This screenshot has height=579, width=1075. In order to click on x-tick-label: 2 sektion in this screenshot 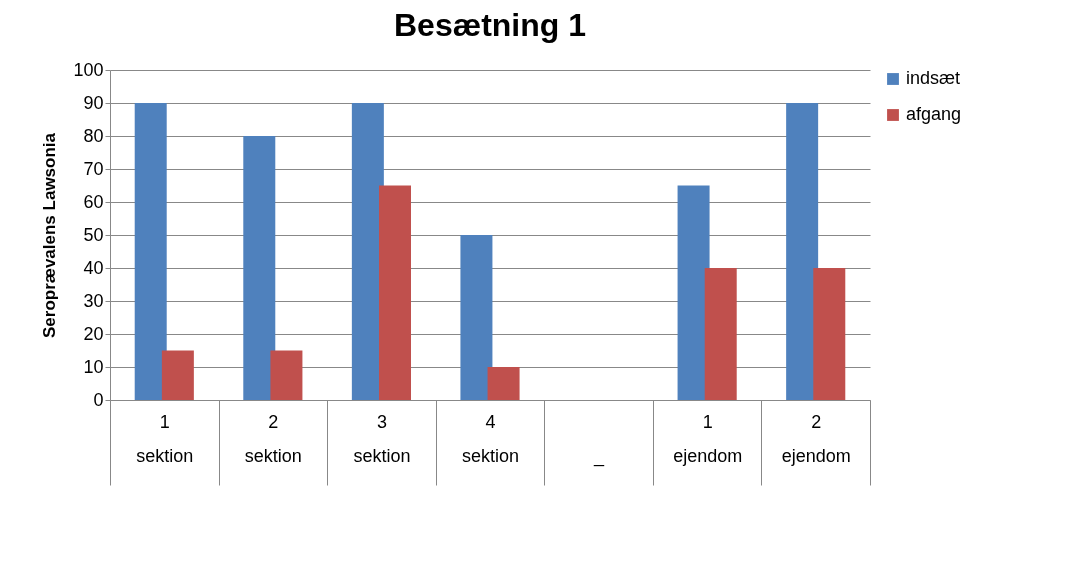, I will do `click(273, 438)`.